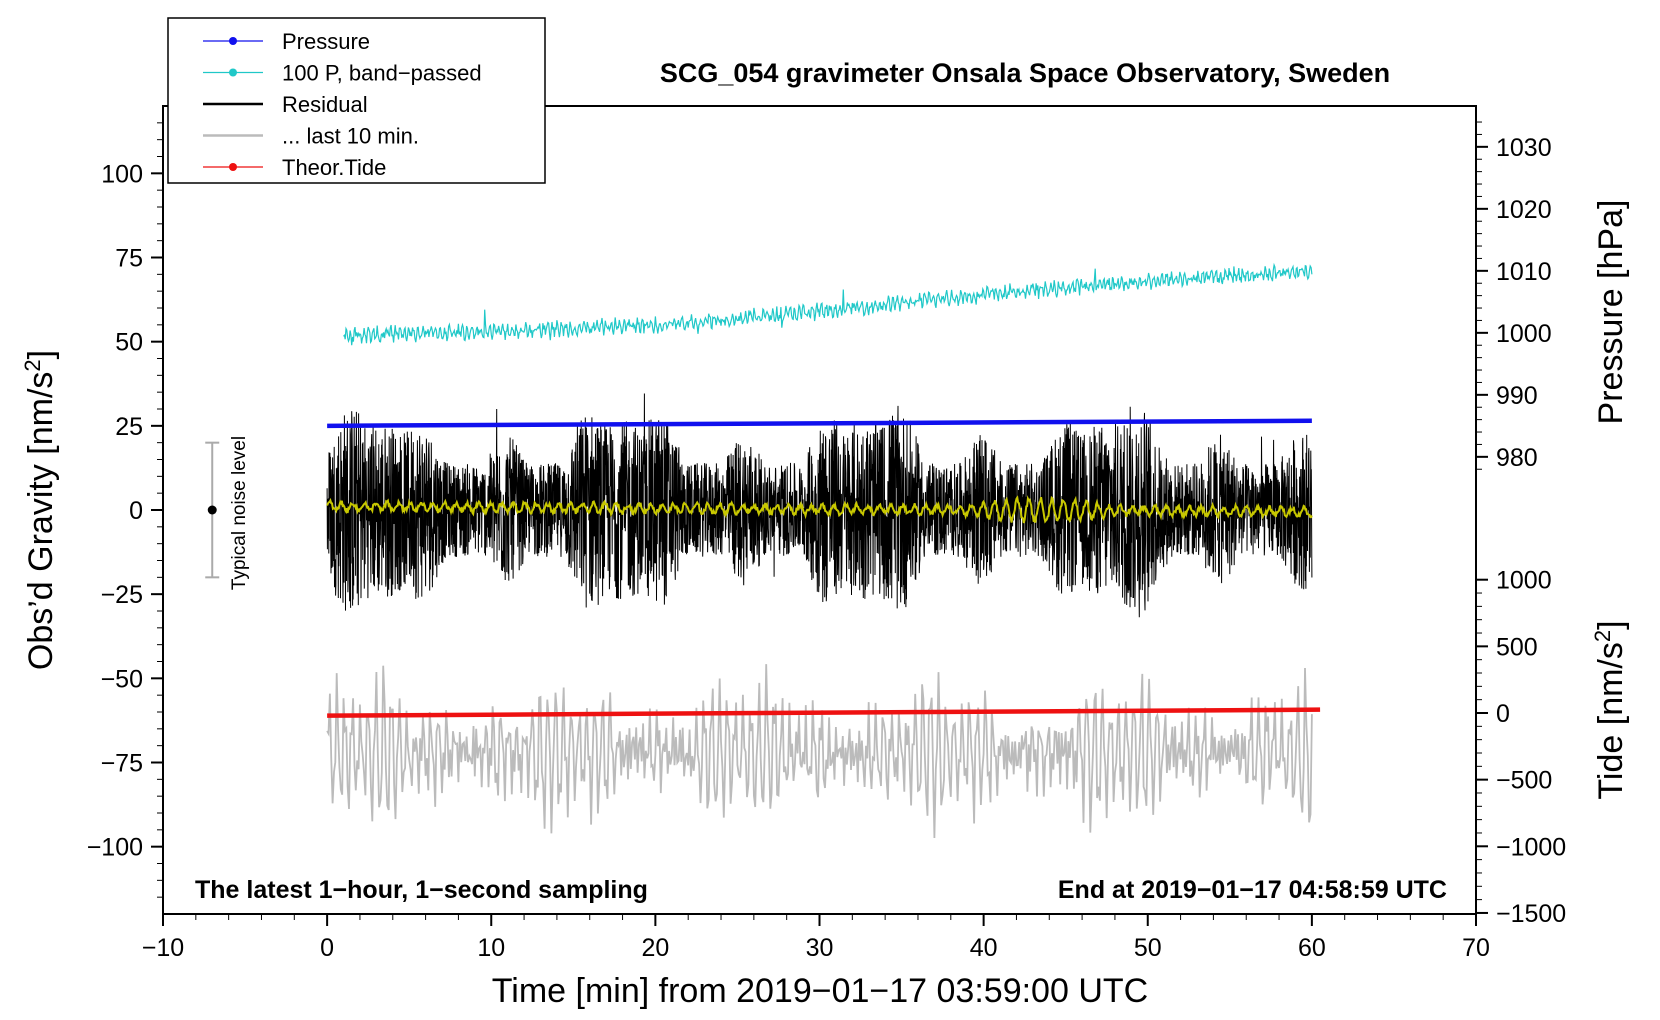 This screenshot has height=1020, width=1660. What do you see at coordinates (491, 948) in the screenshot?
I see `x-tick-label: 10` at bounding box center [491, 948].